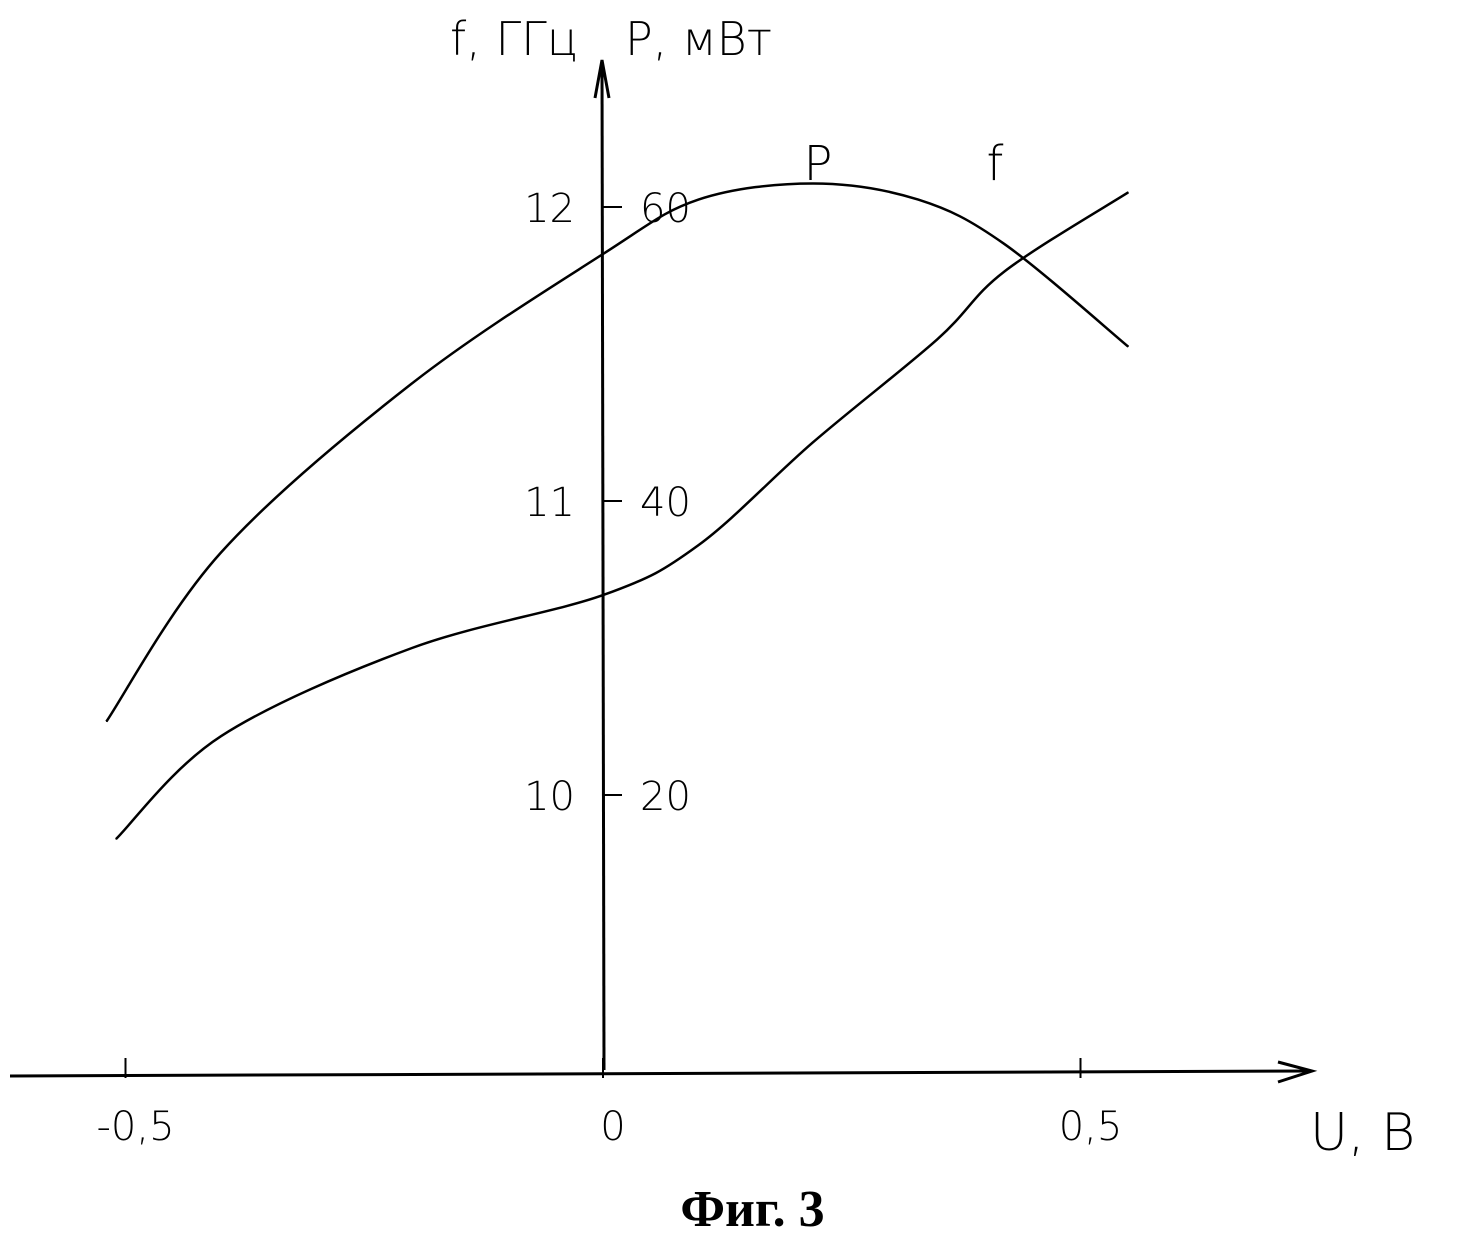 This screenshot has width=1459, height=1246. Describe the element at coordinates (602, 79) in the screenshot. I see `y-axis-arrow` at that location.